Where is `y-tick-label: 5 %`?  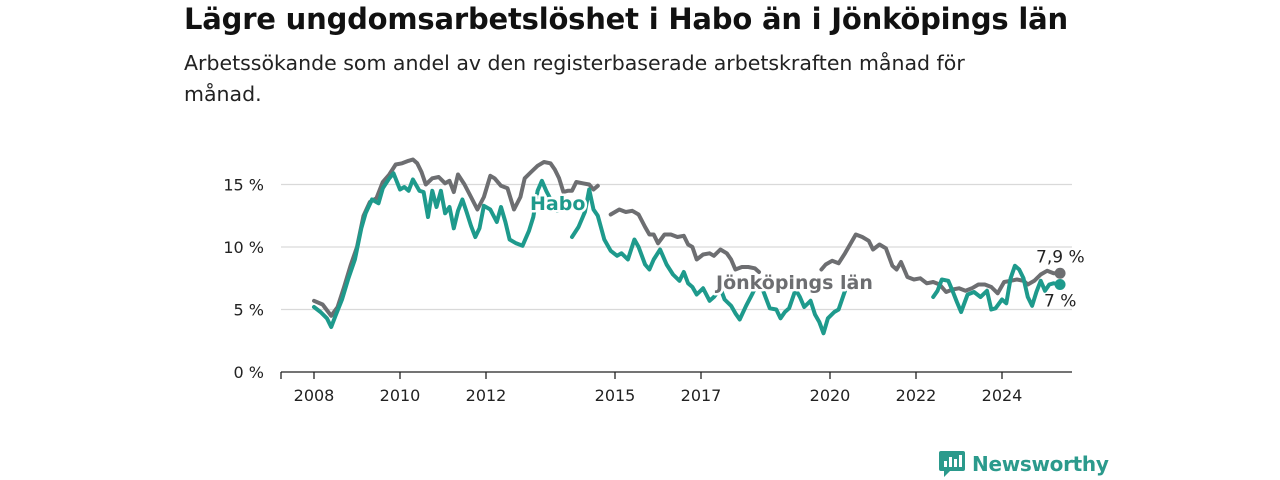 y-tick-label: 5 % is located at coordinates (249, 310).